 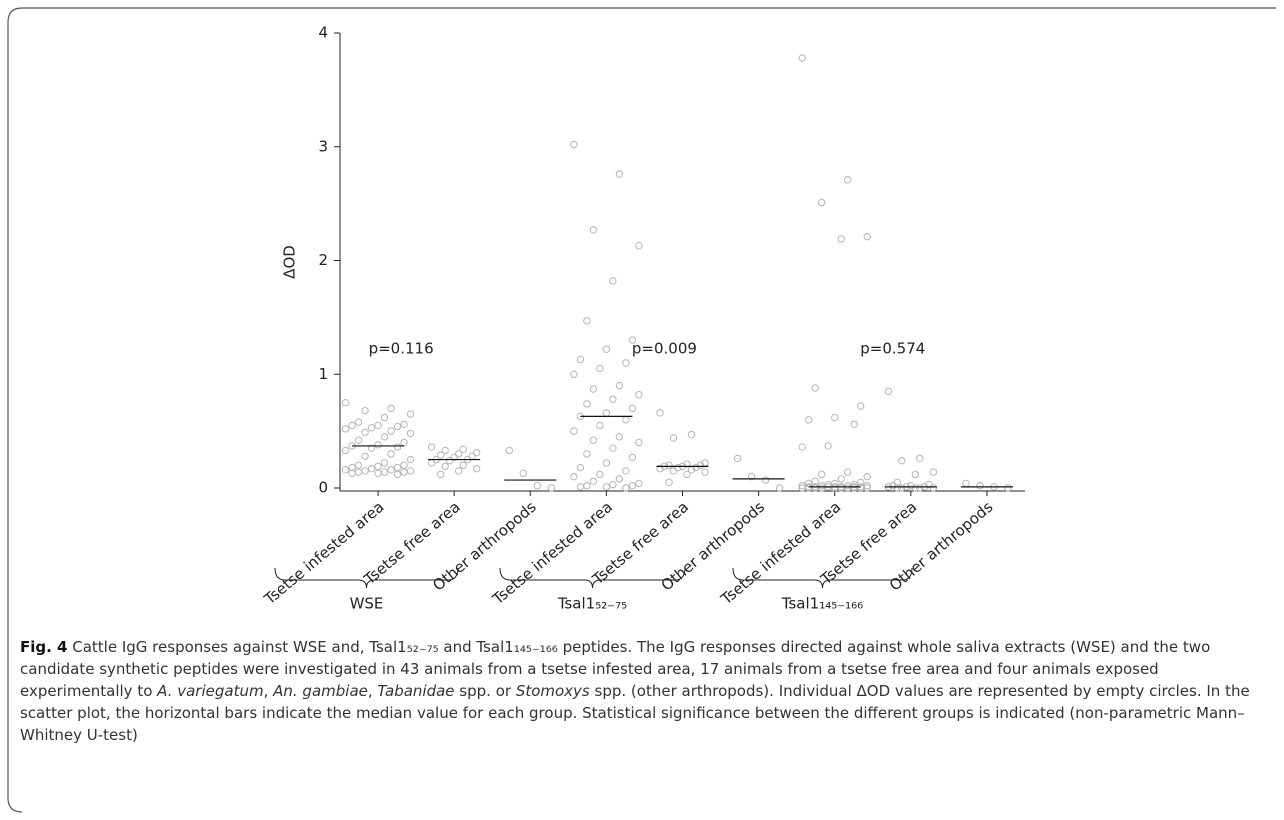 What do you see at coordinates (44, 647) in the screenshot?
I see `caption-text: Fig. 4` at bounding box center [44, 647].